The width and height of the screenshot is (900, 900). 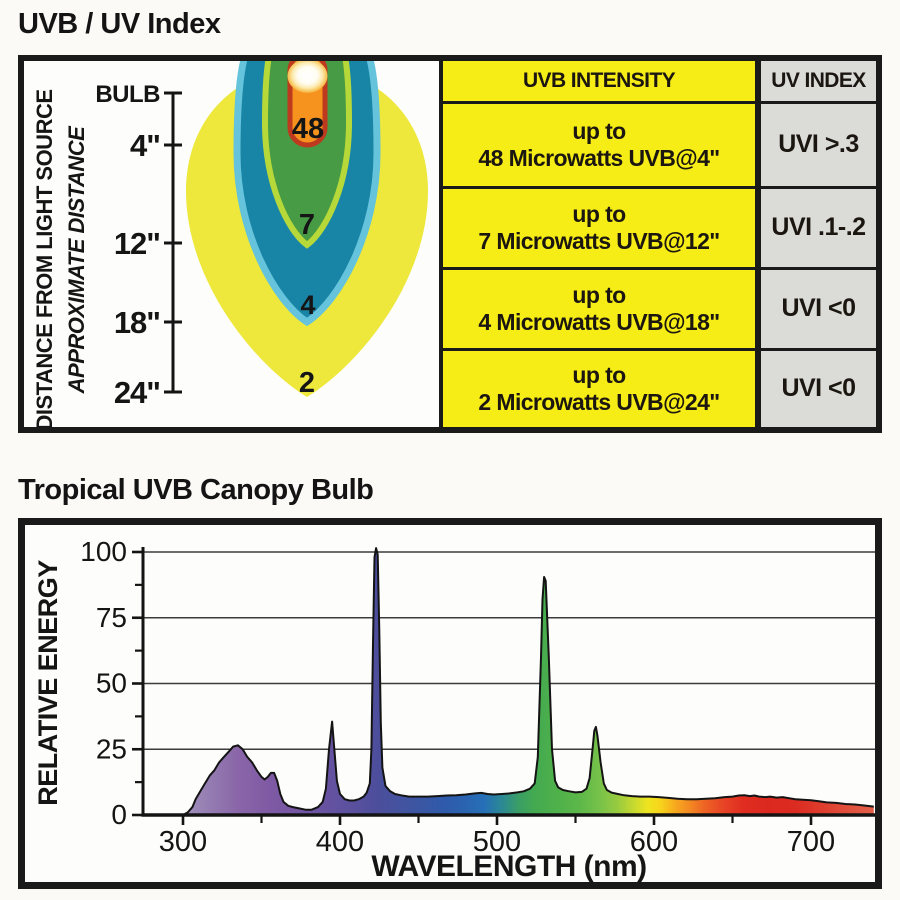 I want to click on table-header-uv-index: UV INDEX, so click(x=818, y=81).